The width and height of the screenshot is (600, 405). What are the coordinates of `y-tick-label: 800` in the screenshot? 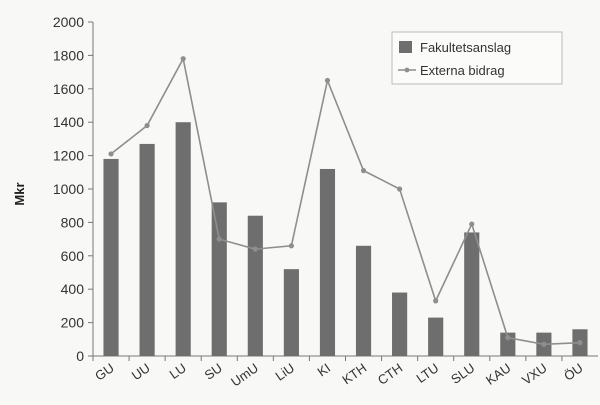 It's located at (73, 222).